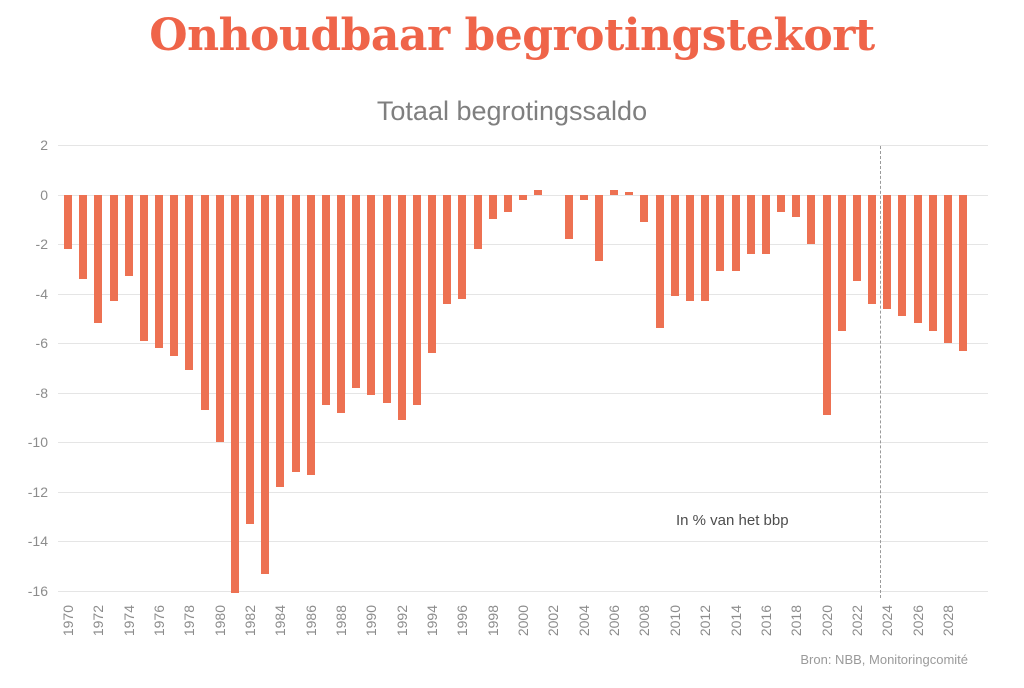 The image size is (1024, 688). I want to click on bar-1970, so click(68, 222).